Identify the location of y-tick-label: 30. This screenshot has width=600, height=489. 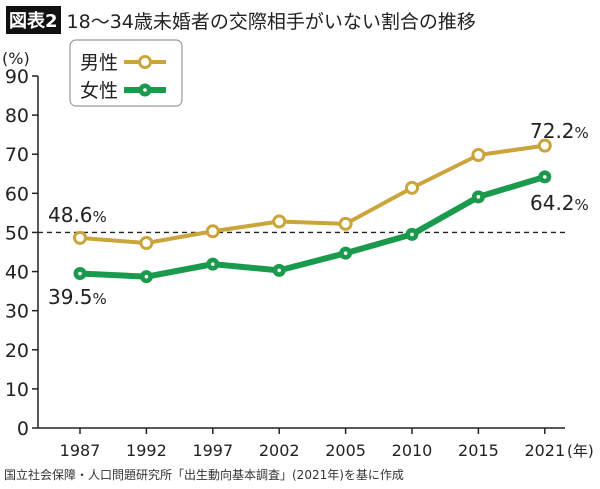
(17, 312).